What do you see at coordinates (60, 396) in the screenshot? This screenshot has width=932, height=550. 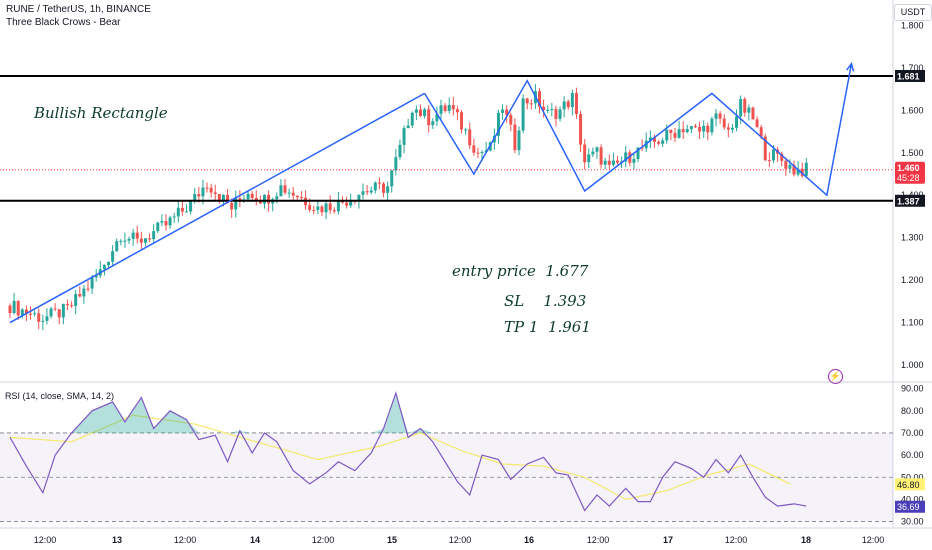 I see `rsi-label: RSI (14, close, SMA, 14, 2)` at bounding box center [60, 396].